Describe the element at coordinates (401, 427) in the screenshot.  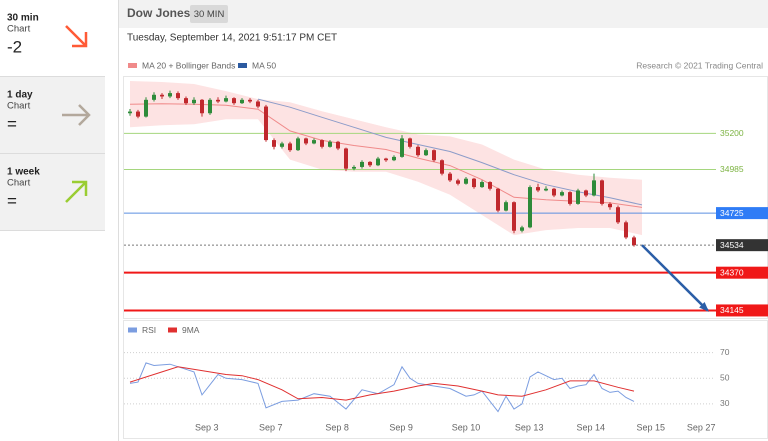
I see `x-tick-label: Sep 9` at that location.